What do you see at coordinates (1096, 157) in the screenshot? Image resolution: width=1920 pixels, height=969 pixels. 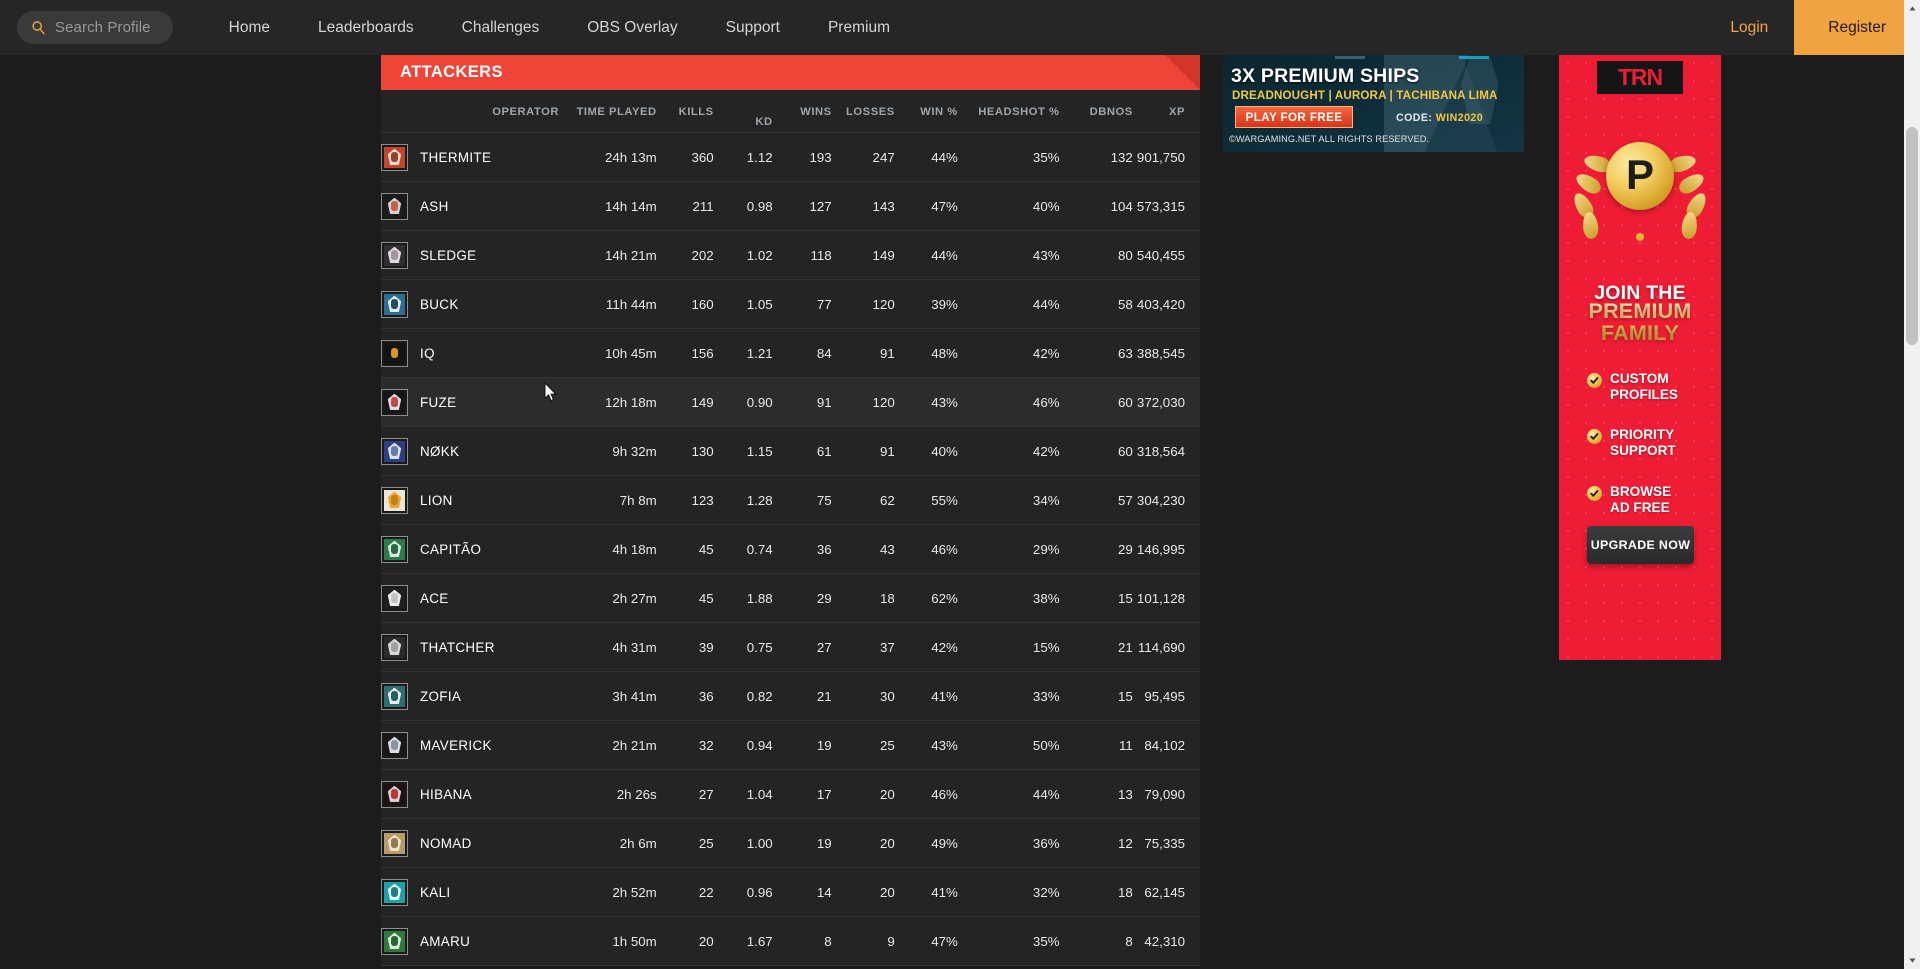 I see `cell-dbnos: 132` at bounding box center [1096, 157].